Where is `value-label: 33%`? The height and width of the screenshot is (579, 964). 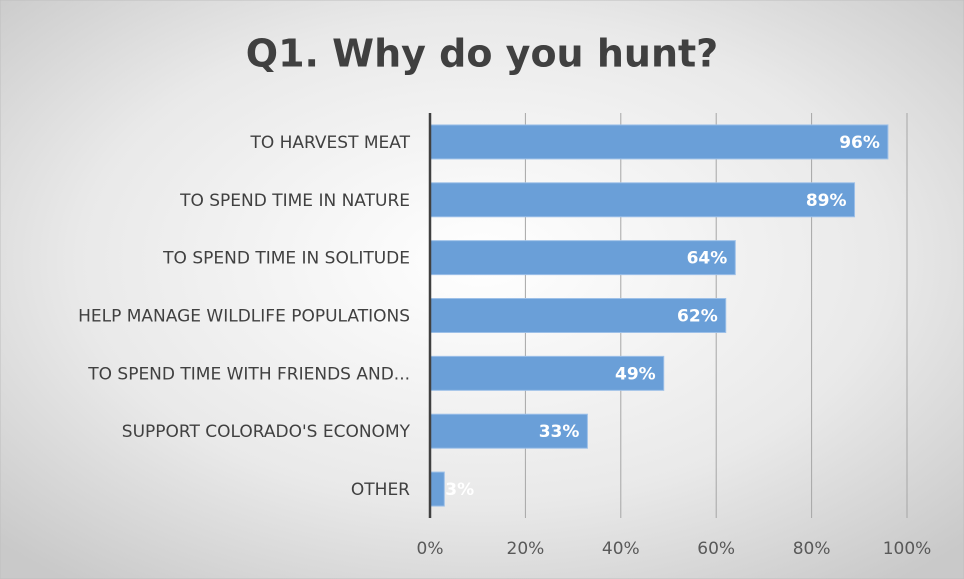 value-label: 33% is located at coordinates (559, 432).